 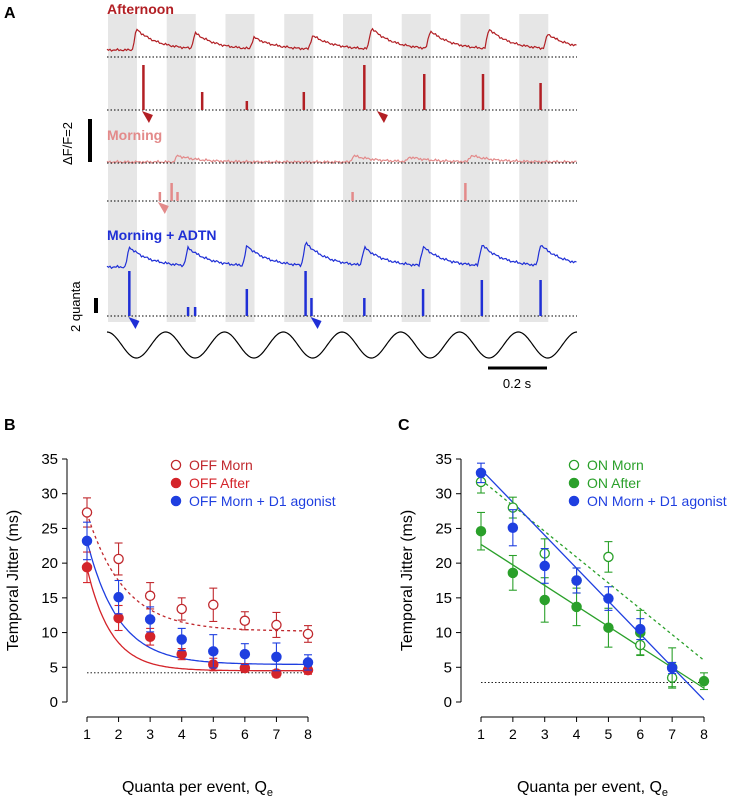 What do you see at coordinates (277, 734) in the screenshot?
I see `x-tick-label: 7` at bounding box center [277, 734].